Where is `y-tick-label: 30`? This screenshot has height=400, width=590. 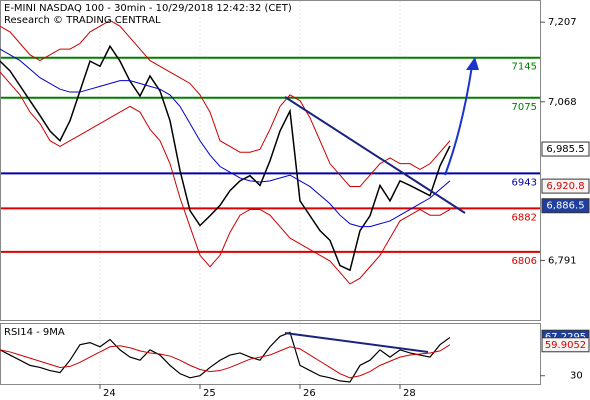
y-tick-label: 30 is located at coordinates (576, 376).